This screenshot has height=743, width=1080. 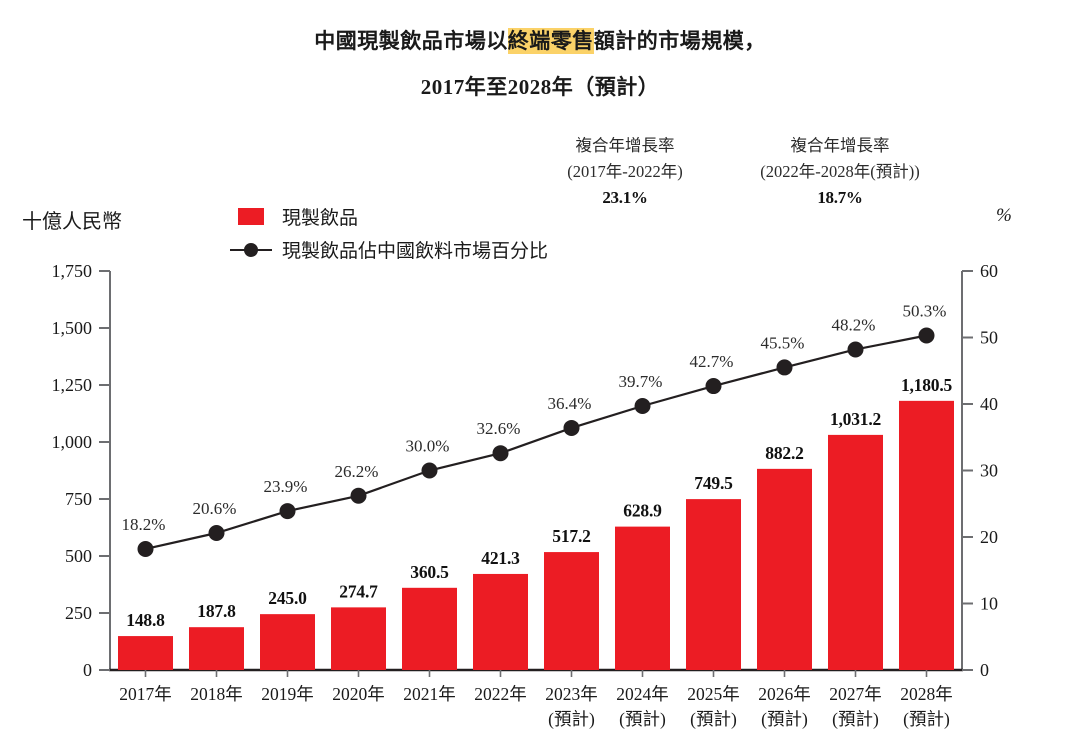 I want to click on left-axis-tick-label: 0, so click(x=87, y=670).